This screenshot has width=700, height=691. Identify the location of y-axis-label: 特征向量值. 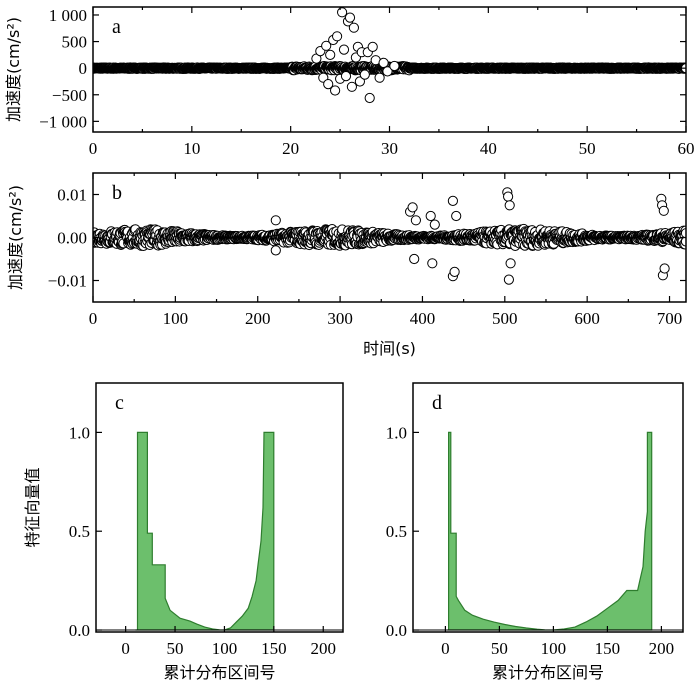
(32, 507).